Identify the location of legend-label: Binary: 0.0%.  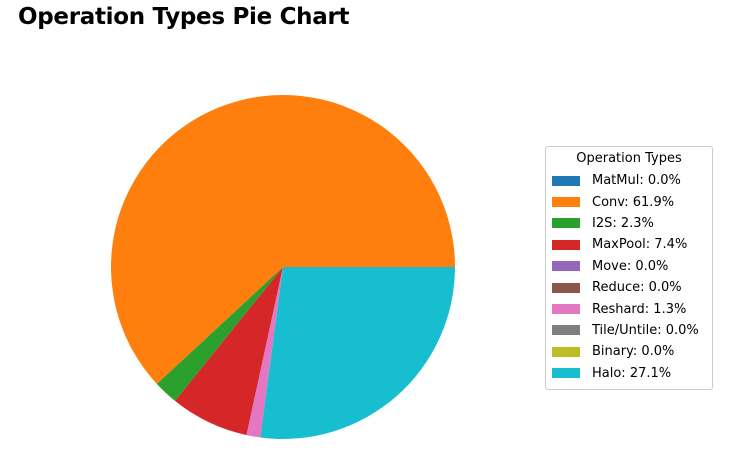
(633, 352).